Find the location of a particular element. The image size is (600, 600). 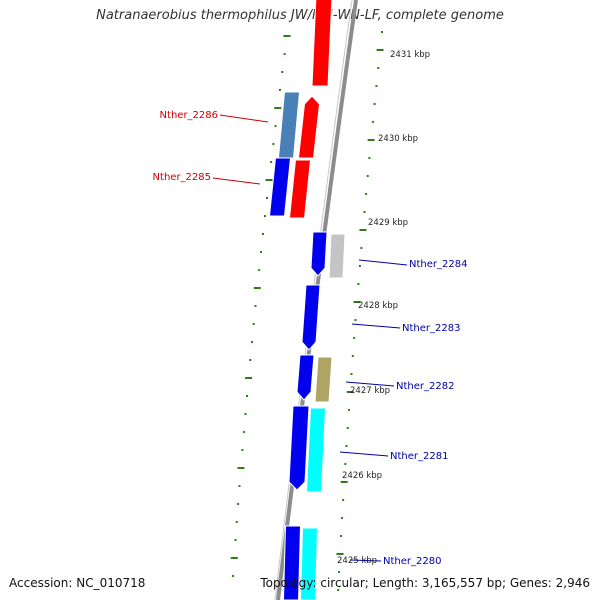

kbp-label: 2431 kbp is located at coordinates (410, 55).